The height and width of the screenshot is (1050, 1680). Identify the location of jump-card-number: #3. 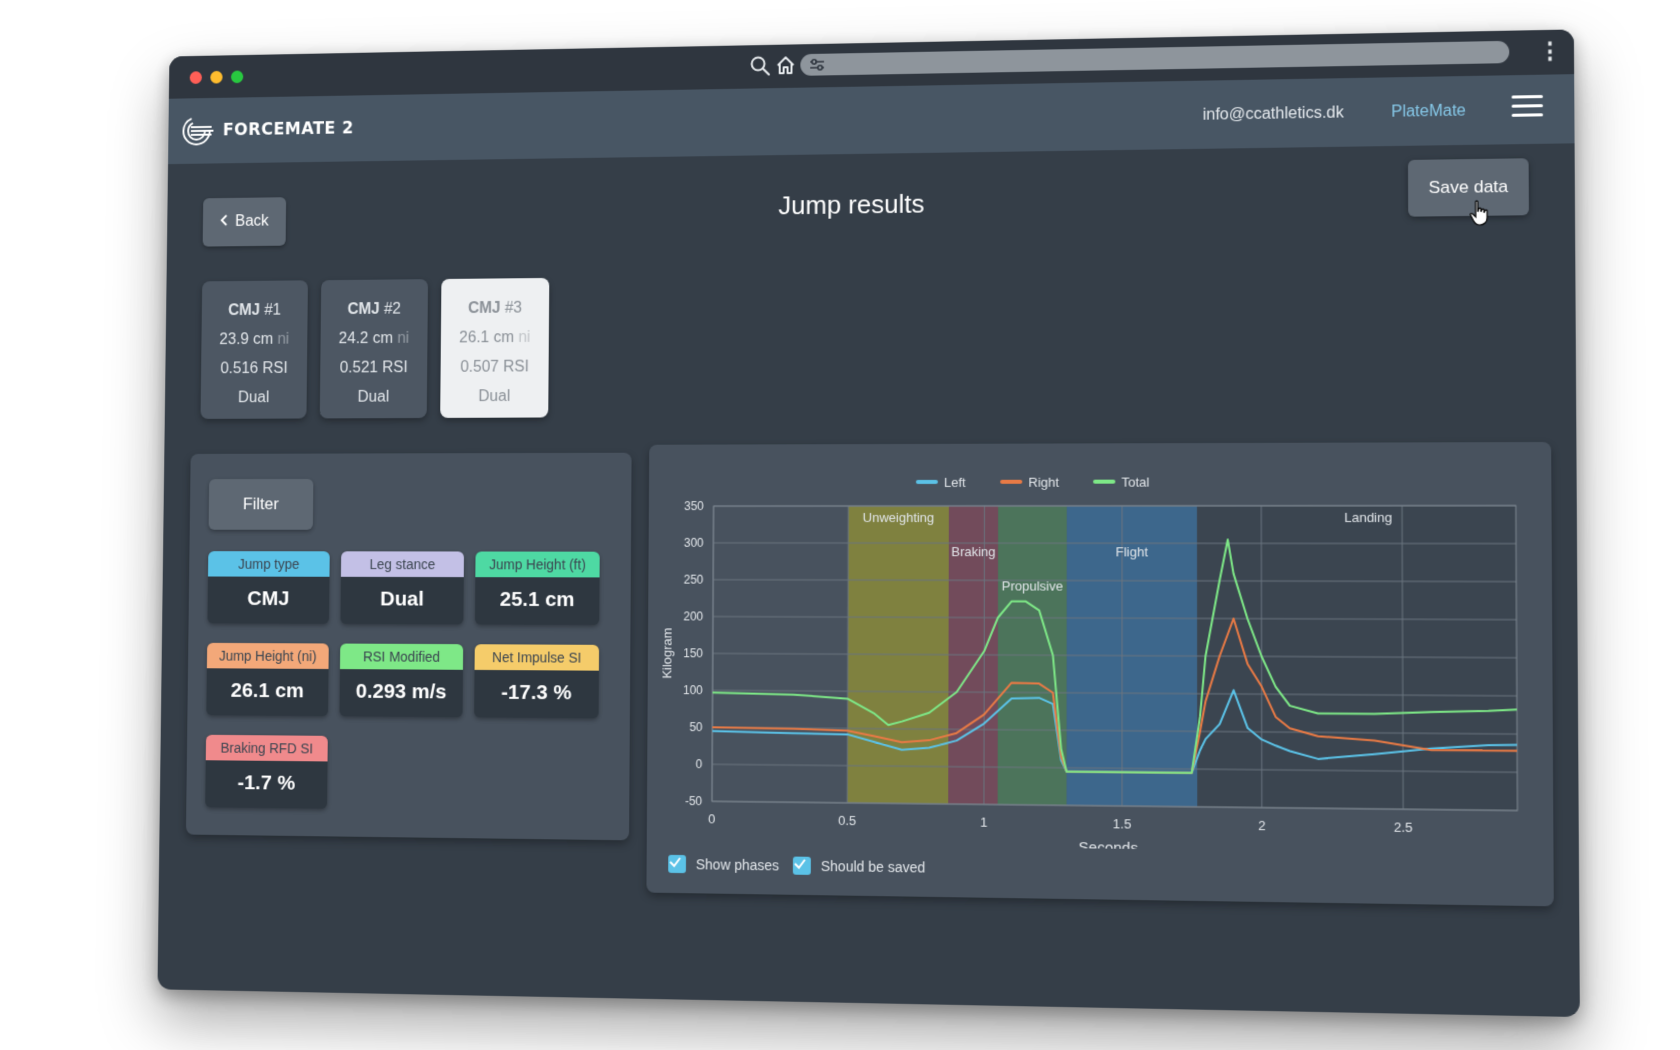
(513, 308).